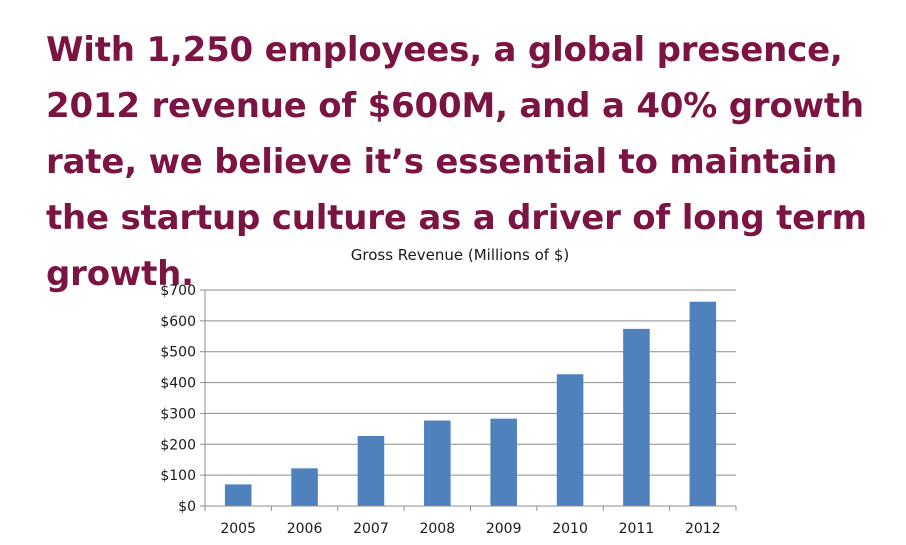 This screenshot has height=545, width=906. Describe the element at coordinates (637, 529) in the screenshot. I see `x-tick-label: 2011` at that location.